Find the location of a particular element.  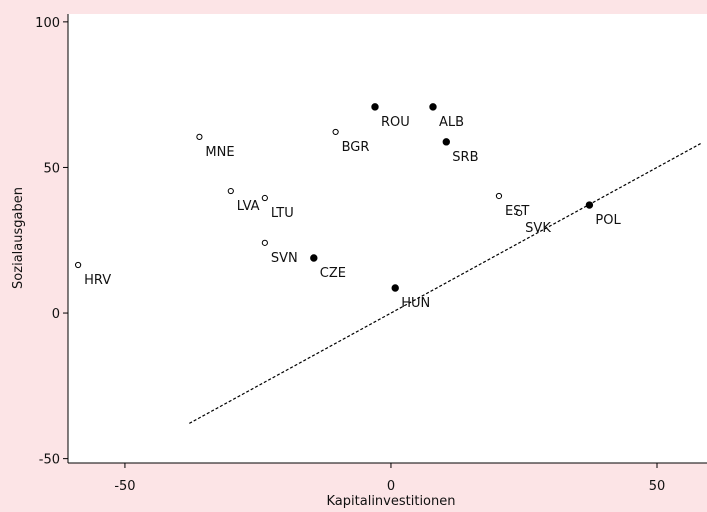

x-axis-label: Kapitalinvestitionen is located at coordinates (391, 501).